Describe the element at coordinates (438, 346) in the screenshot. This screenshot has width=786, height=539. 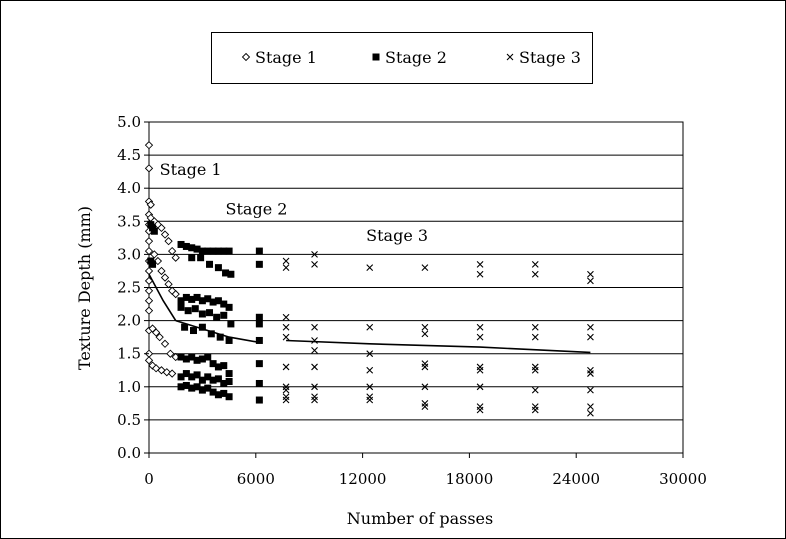
I see `trend-line` at that location.